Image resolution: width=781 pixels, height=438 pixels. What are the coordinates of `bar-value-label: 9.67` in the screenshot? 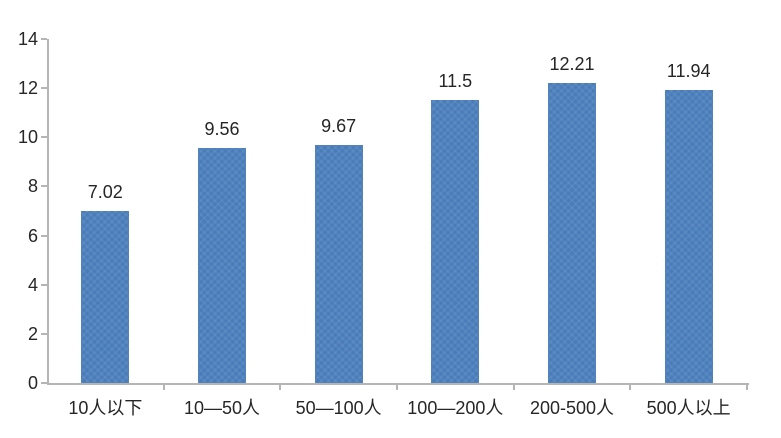 It's located at (339, 126).